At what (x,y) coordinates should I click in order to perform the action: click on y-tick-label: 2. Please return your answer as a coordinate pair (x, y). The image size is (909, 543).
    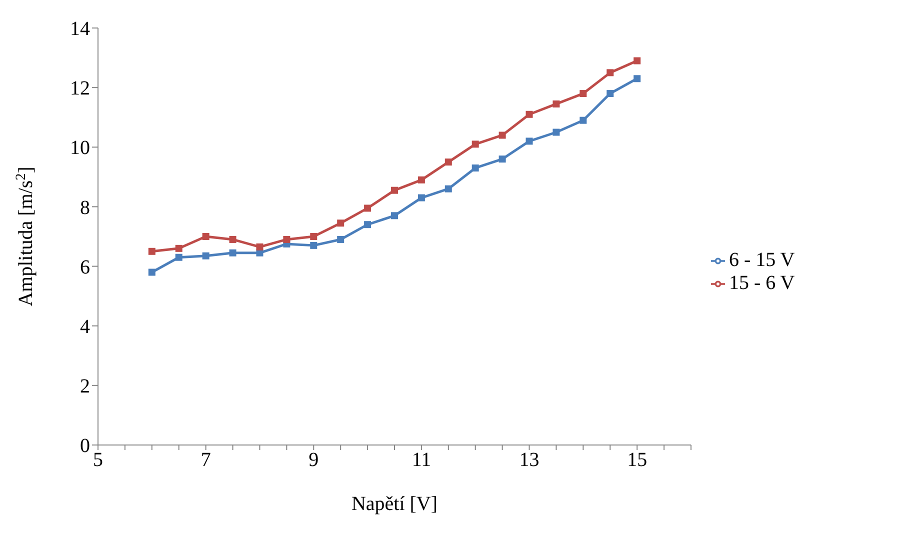
    Looking at the image, I should click on (85, 387).